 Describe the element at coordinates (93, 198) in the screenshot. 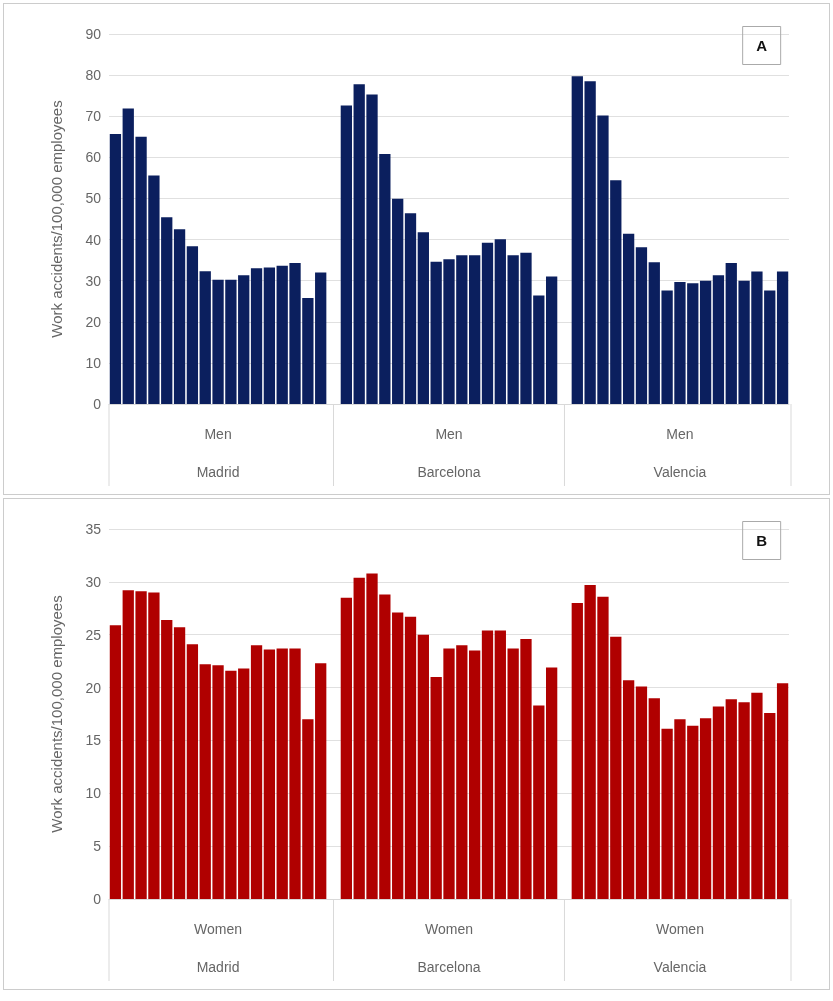

I see `y-tick-label: 50` at that location.